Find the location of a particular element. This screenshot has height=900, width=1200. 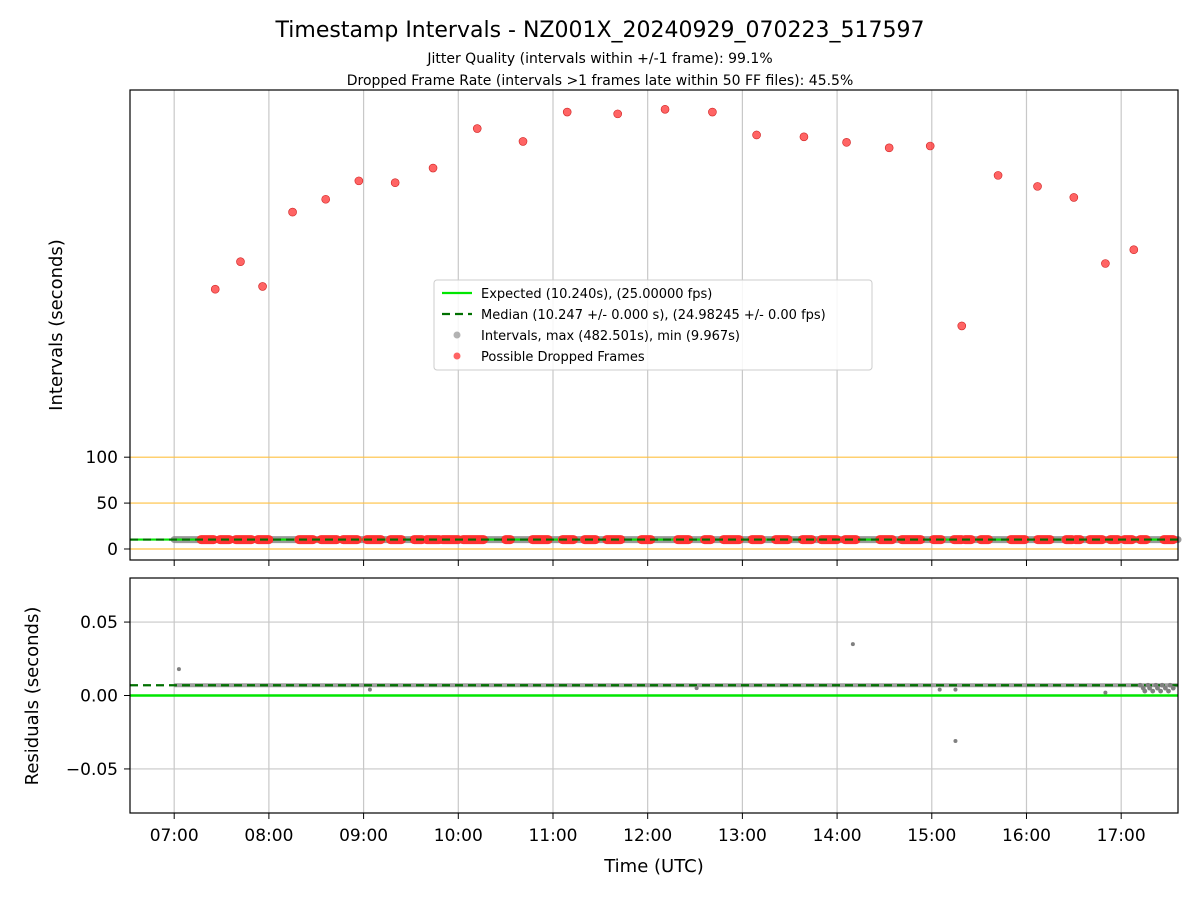

top-panel-axes: 0 50 100 is located at coordinates (604, 507).